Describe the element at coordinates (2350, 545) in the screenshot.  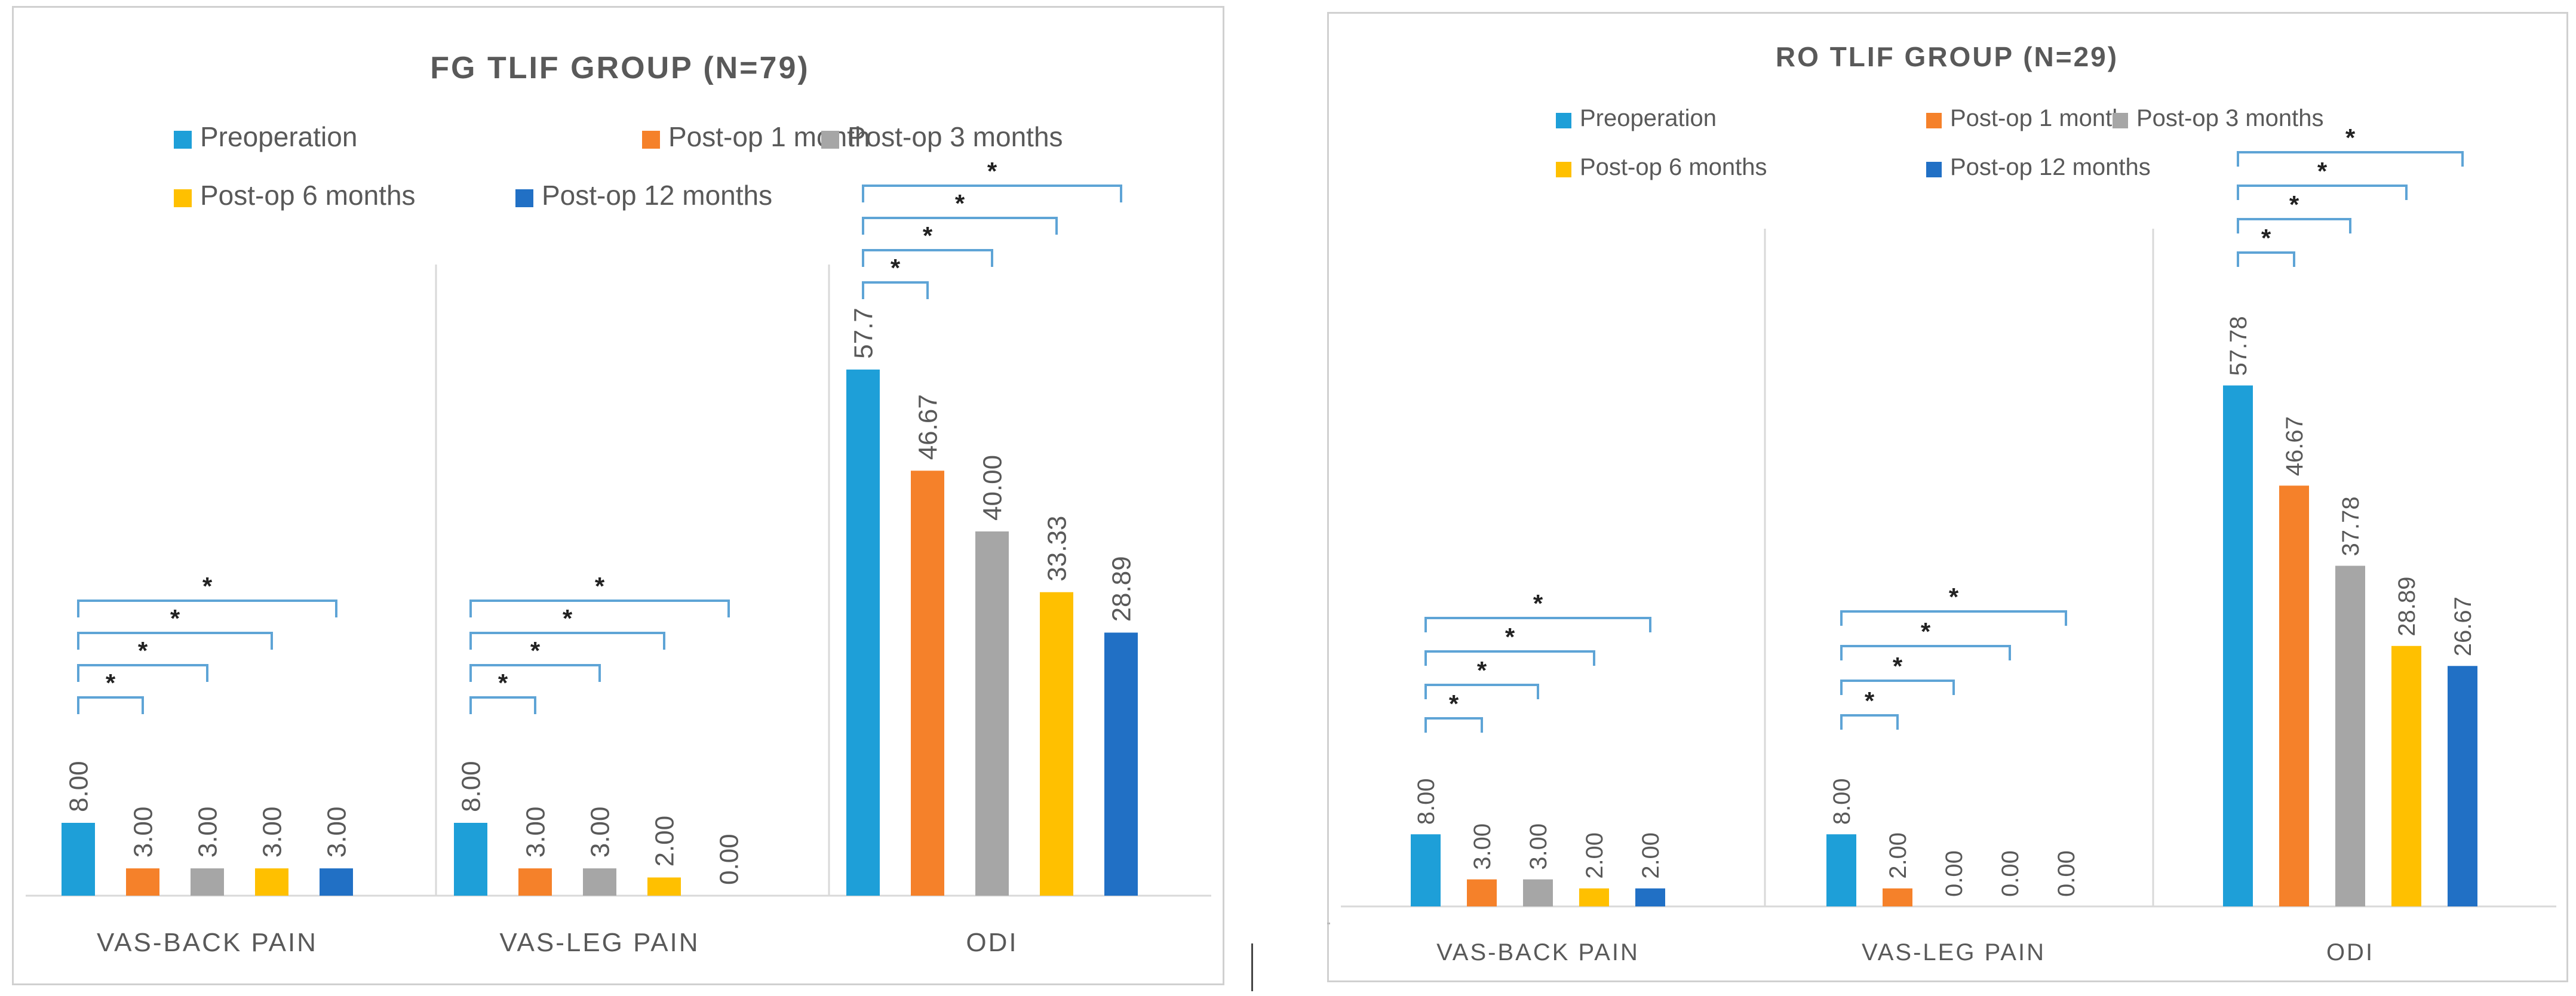
I see `group-odi: 57.78 46.67 37.78 28.89 26.67 ODI * * * *` at that location.